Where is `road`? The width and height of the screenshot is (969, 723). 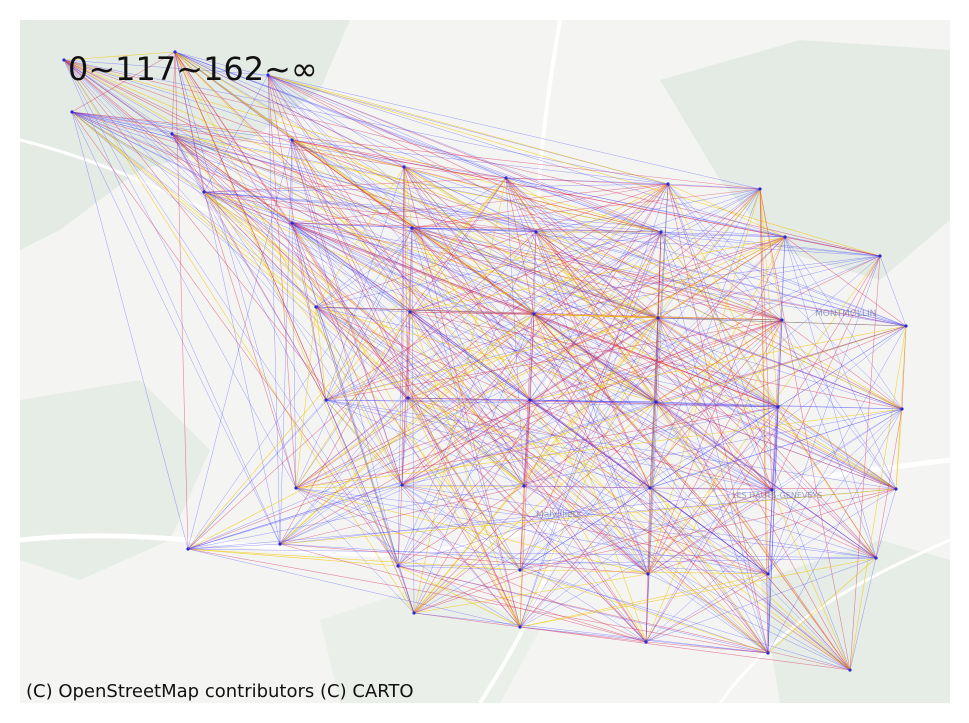 road is located at coordinates (522, 361).